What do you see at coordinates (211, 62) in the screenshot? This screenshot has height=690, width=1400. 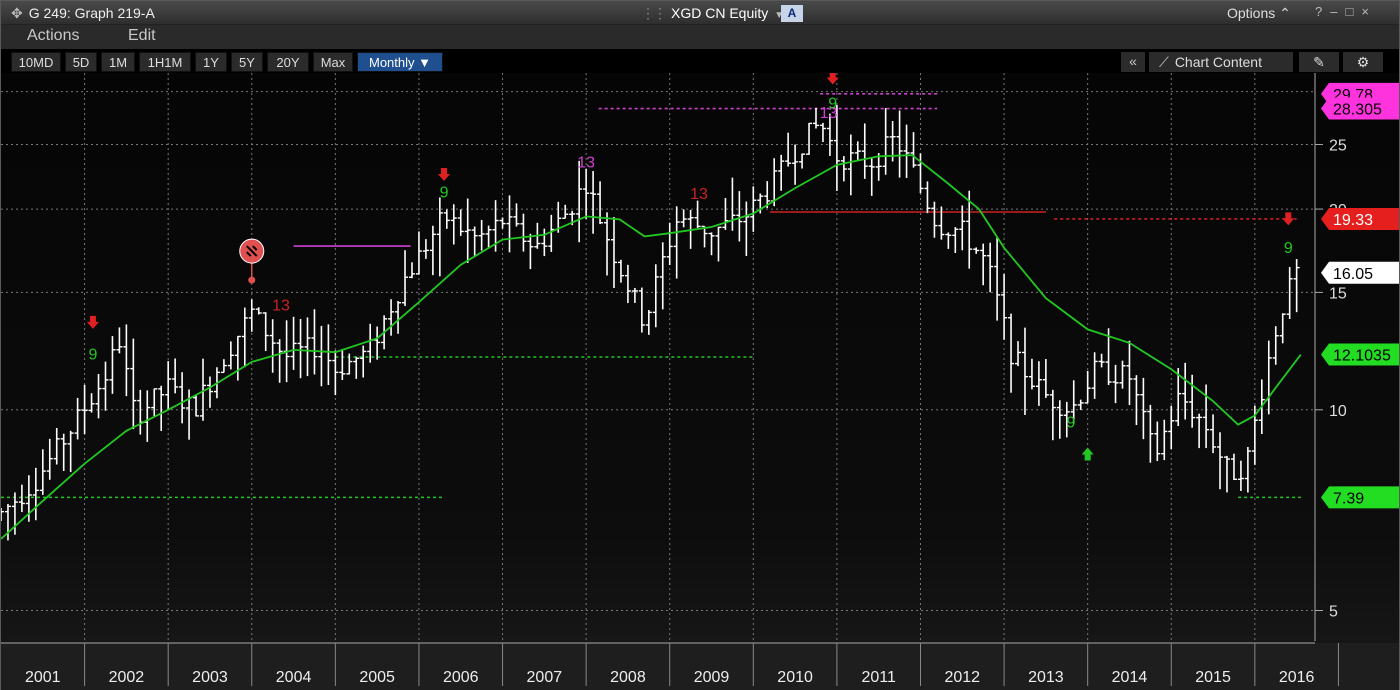 I see `range-1y-button: 1Y` at bounding box center [211, 62].